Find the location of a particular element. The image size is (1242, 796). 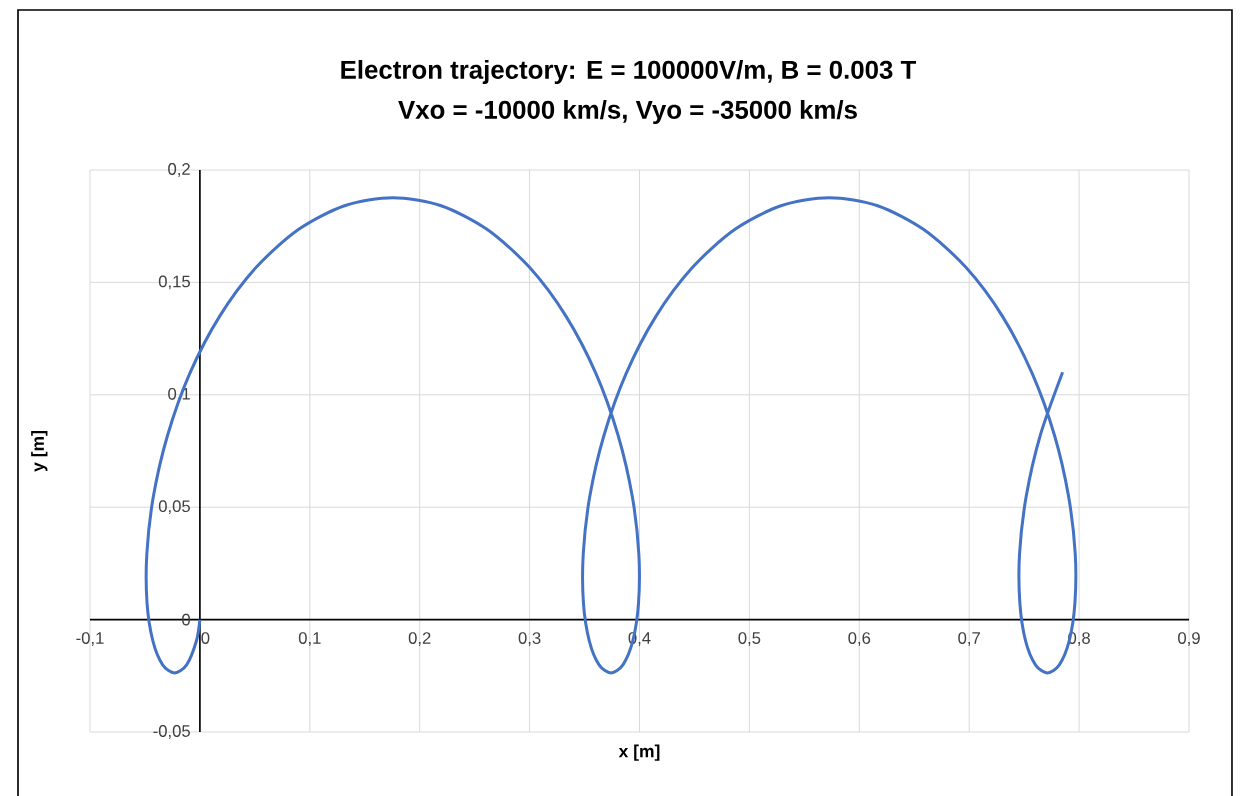

x-tick-label: 0 is located at coordinates (205, 638).